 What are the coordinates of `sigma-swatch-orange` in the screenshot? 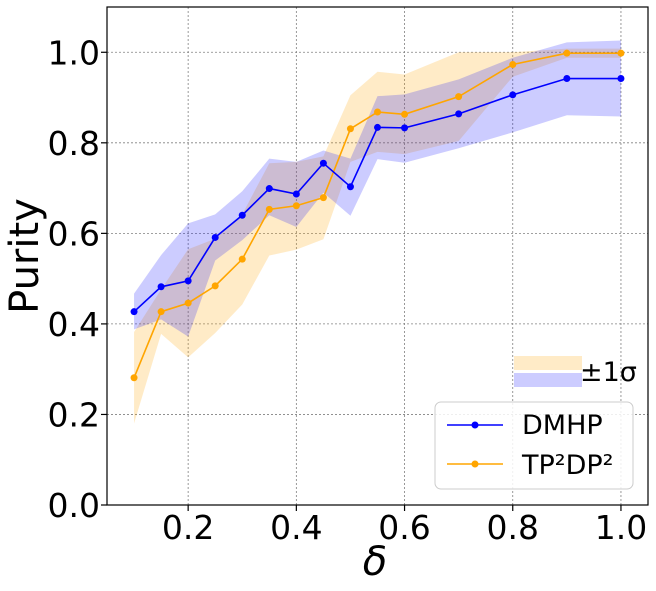 It's located at (548, 363).